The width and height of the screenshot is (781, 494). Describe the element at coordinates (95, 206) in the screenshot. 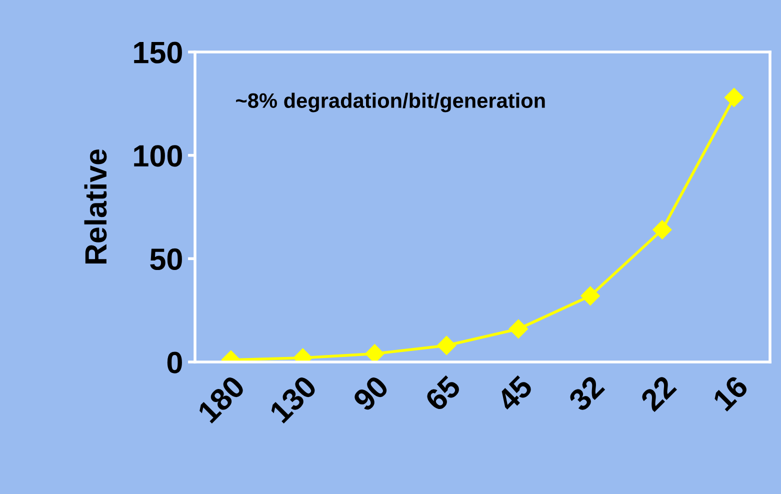

I see `y-axis-title: Relative` at that location.